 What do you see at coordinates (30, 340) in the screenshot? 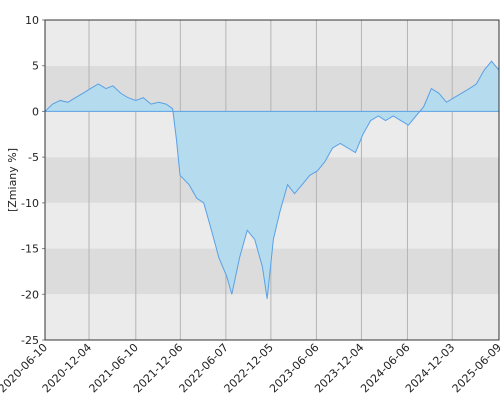
I see `y-tick-label: -25` at bounding box center [30, 340].